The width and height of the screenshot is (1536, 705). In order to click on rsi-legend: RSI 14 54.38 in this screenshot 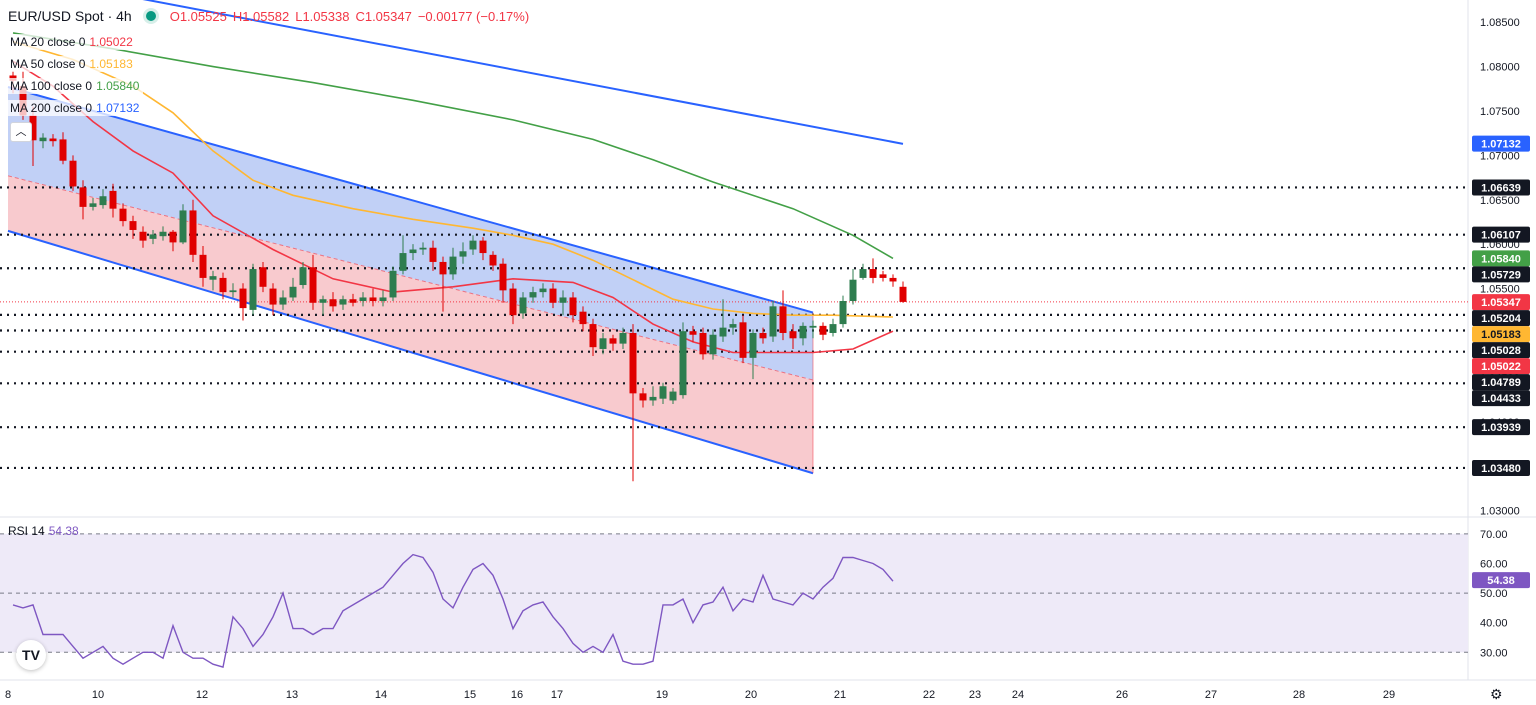, I will do `click(43, 531)`.